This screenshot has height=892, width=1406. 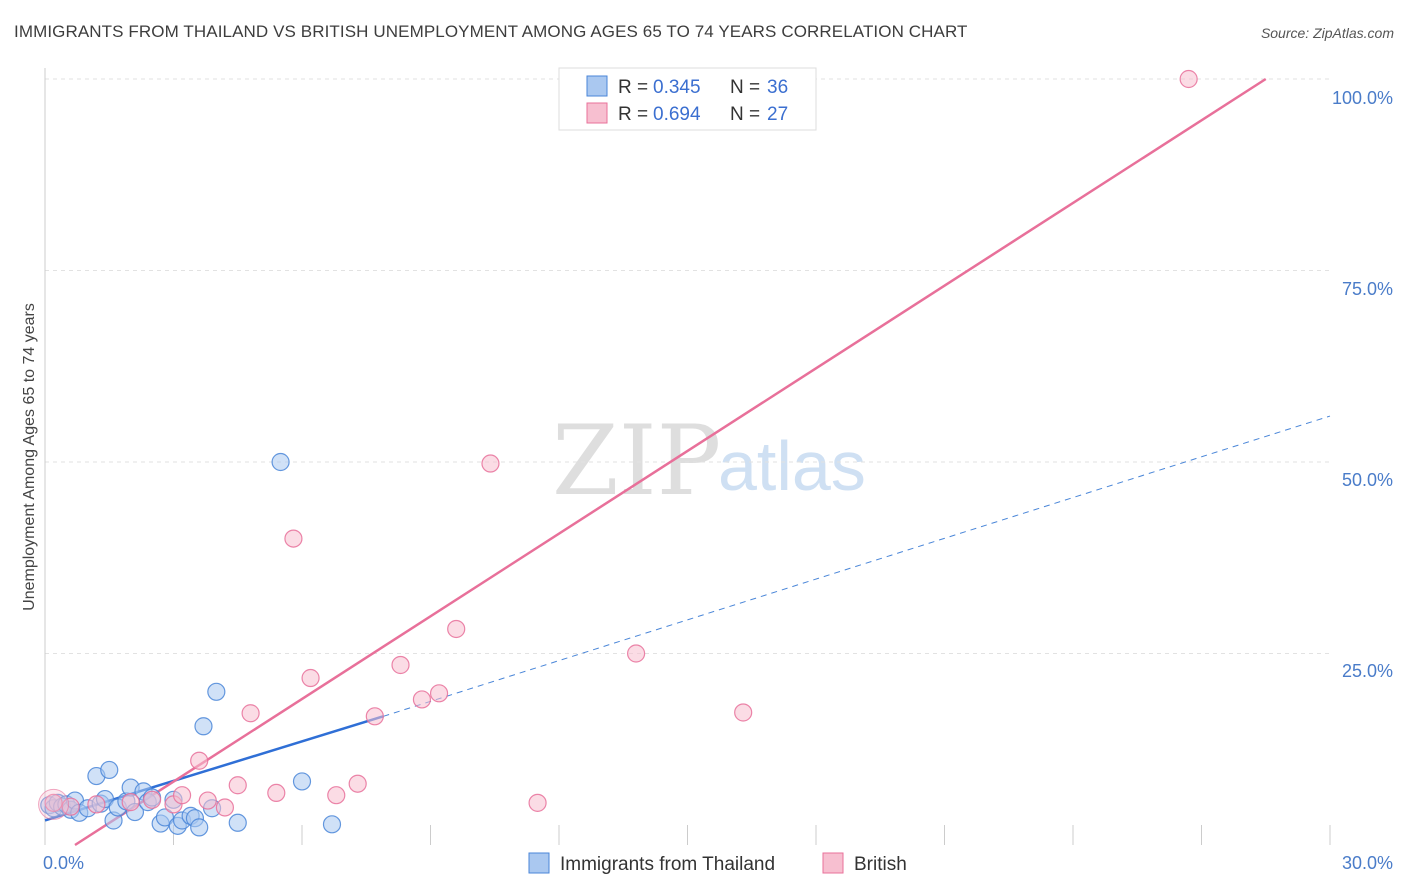 I want to click on legend-r-value-1: 0.345, so click(x=677, y=87).